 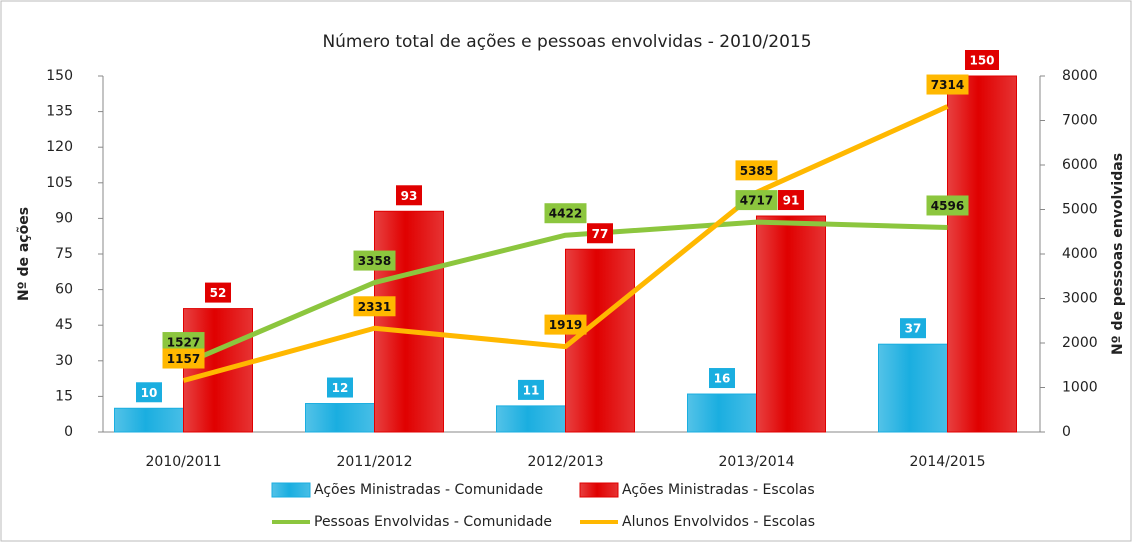 I want to click on data-label: 1919, so click(x=565, y=325).